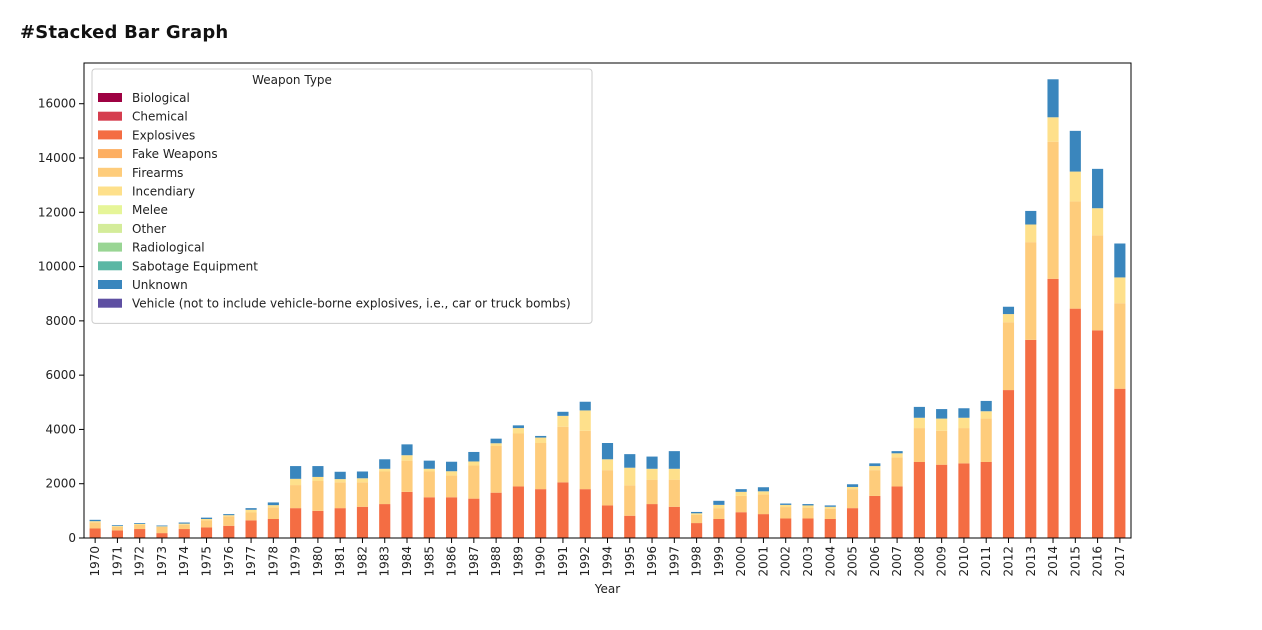 Image resolution: width=1262 pixels, height=630 pixels. I want to click on y-axis: 0 2000 4000 6000 8000 10000 12000 14000 16000, so click(61, 321).